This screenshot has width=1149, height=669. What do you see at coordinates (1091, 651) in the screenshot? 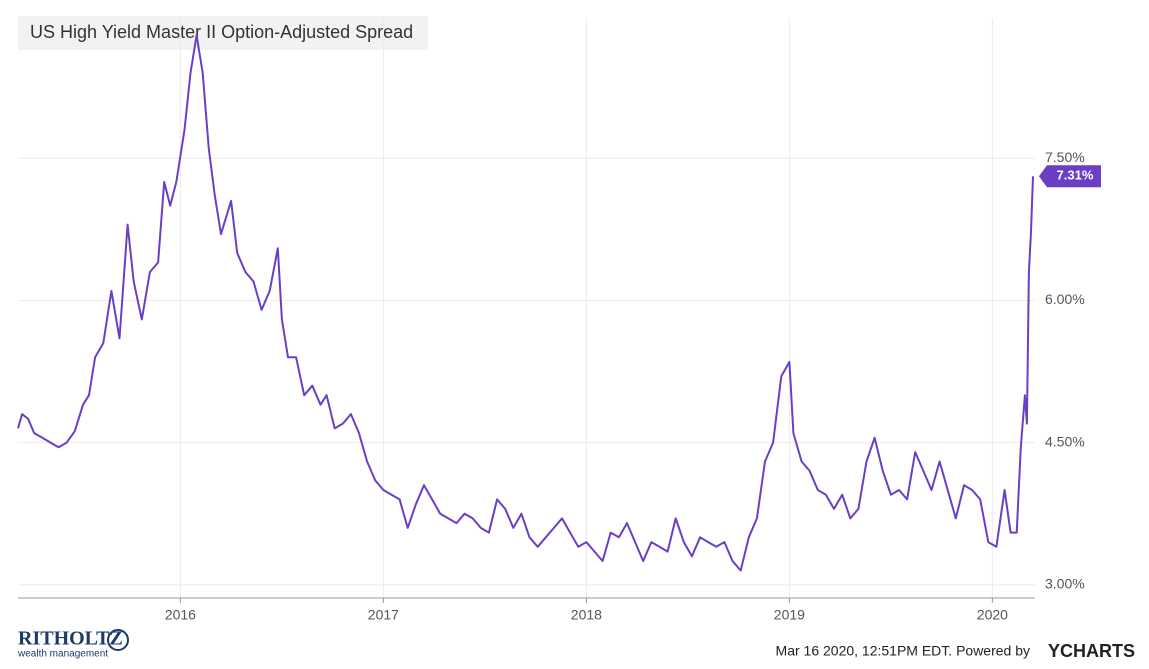
I see `brand: YCHARTS` at bounding box center [1091, 651].